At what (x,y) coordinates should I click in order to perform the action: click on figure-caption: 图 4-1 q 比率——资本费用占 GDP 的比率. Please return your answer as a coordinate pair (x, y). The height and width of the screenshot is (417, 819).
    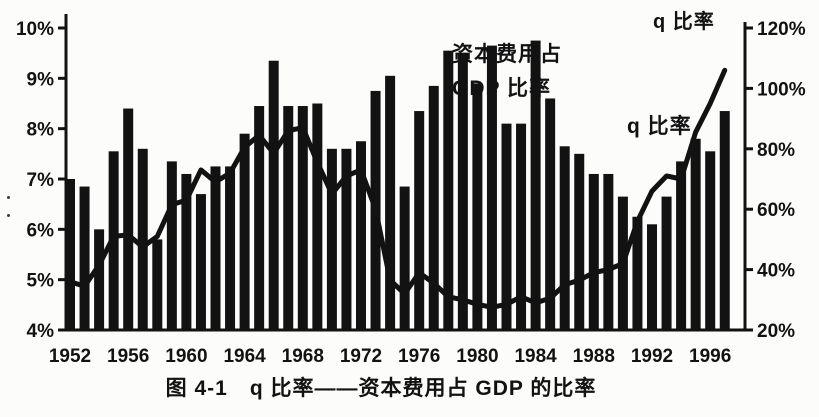
    Looking at the image, I should click on (381, 388).